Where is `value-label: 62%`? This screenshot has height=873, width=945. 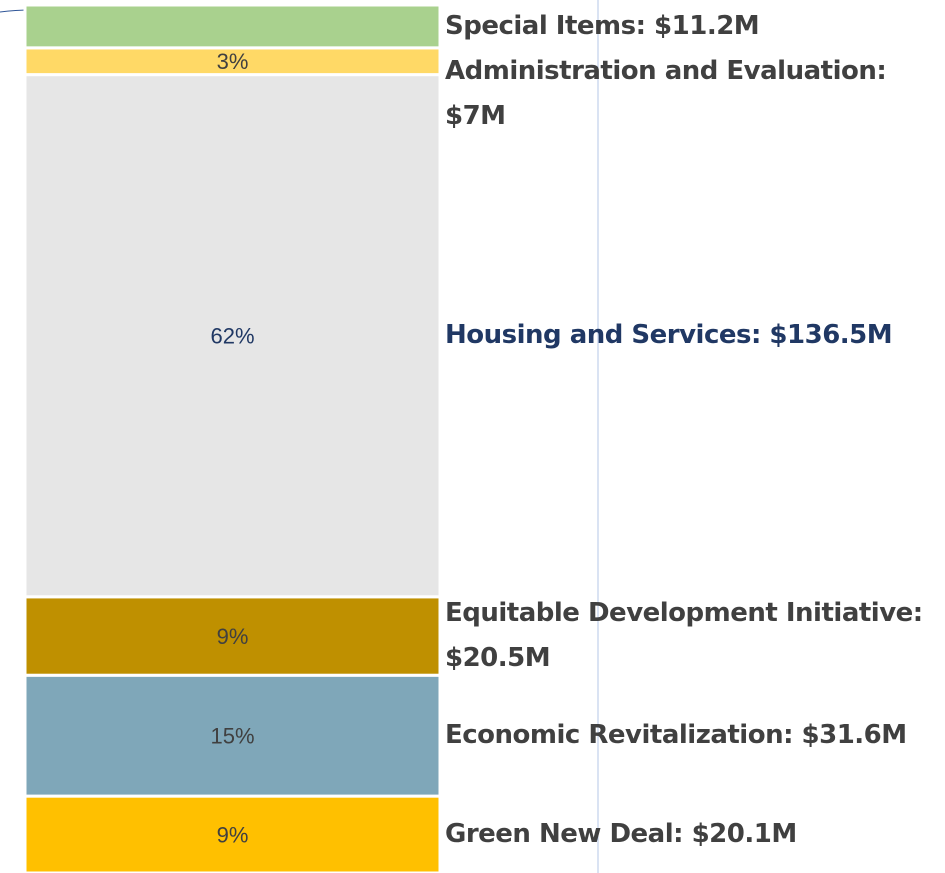 value-label: 62% is located at coordinates (232, 336).